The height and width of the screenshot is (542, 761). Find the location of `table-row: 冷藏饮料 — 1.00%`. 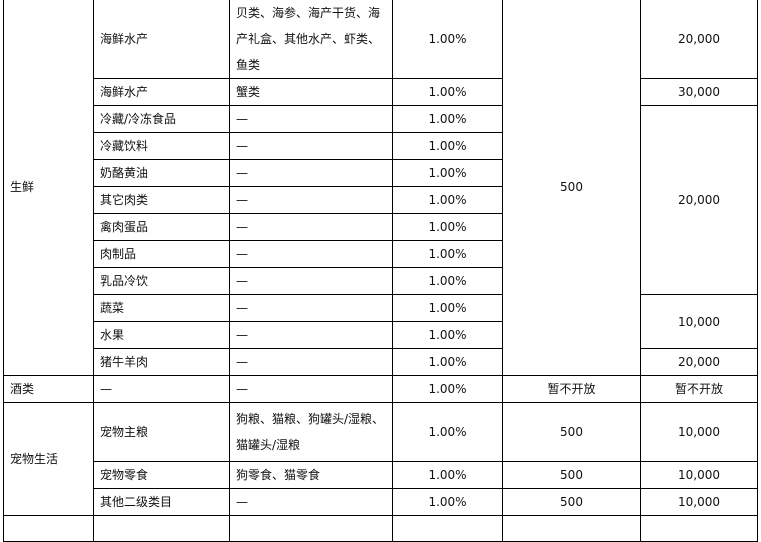

table-row: 冷藏饮料 — 1.00% is located at coordinates (381, 146).